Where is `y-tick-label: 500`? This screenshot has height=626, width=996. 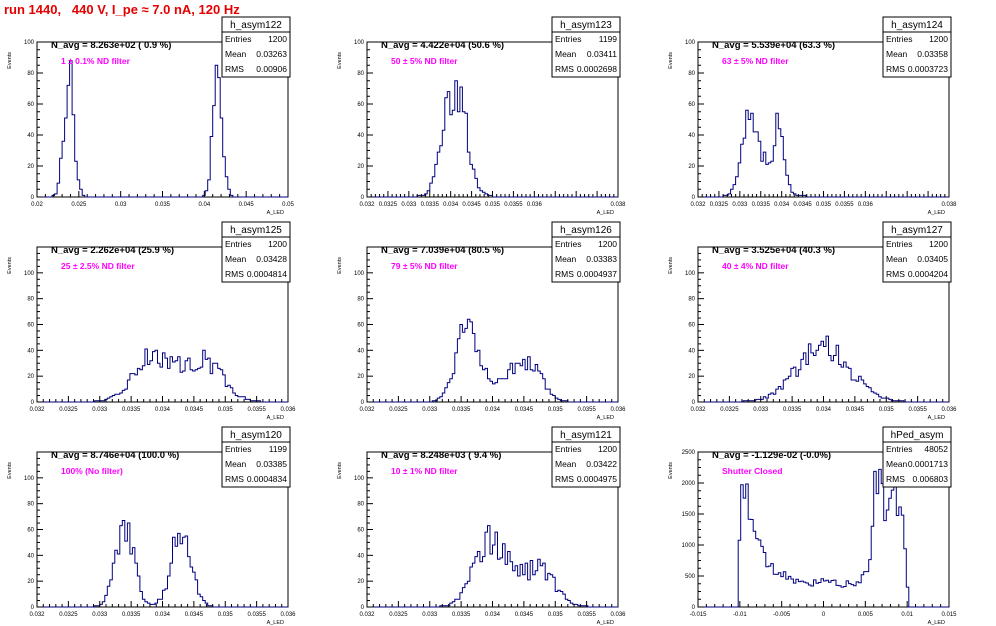
y-tick-label: 500 is located at coordinates (690, 577).